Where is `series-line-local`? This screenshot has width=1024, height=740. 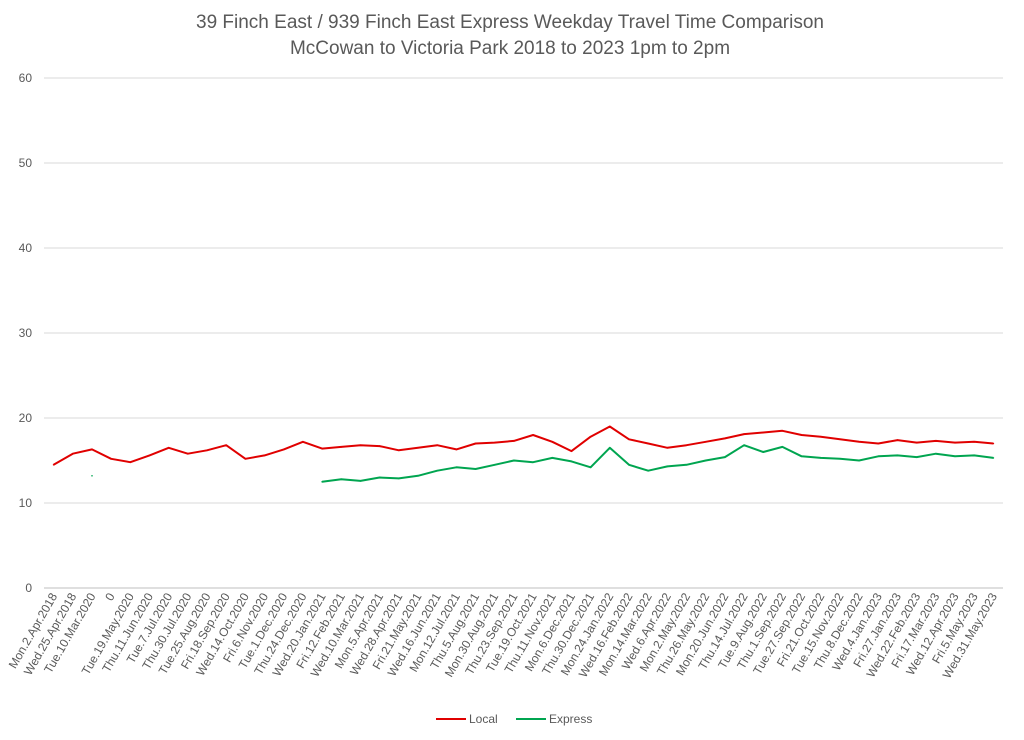 series-line-local is located at coordinates (523, 445).